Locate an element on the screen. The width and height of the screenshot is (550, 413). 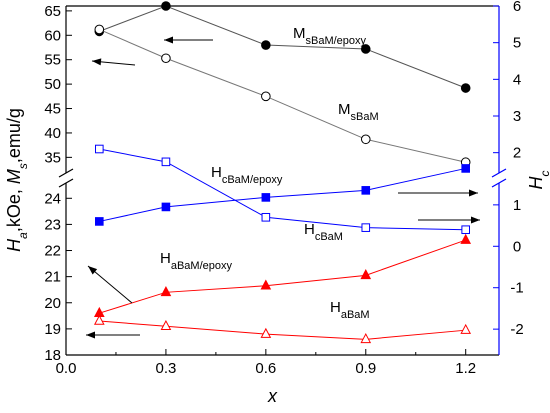
left-tick-label: 45 is located at coordinates (52, 109).